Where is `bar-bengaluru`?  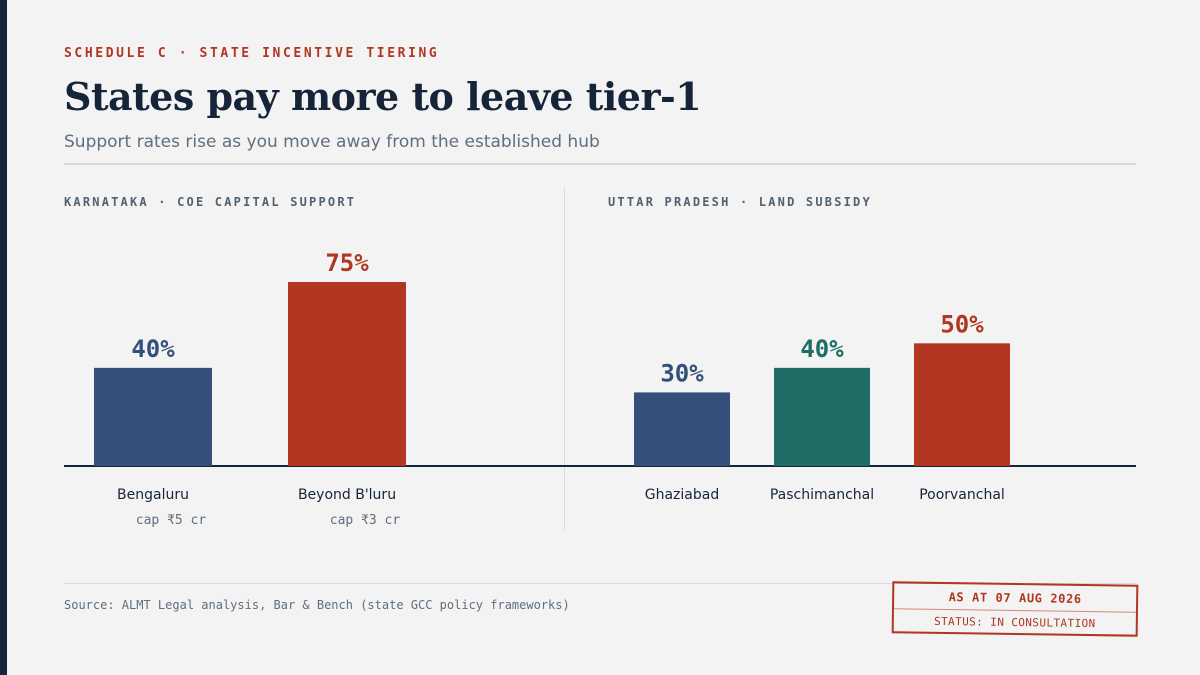 bar-bengaluru is located at coordinates (153, 416).